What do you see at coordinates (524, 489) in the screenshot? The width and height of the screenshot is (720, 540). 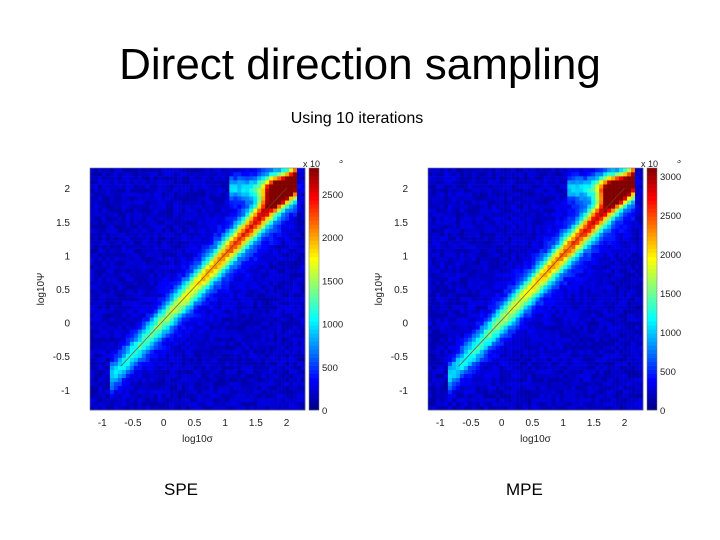 I see `mpe-caption: MPE` at bounding box center [524, 489].